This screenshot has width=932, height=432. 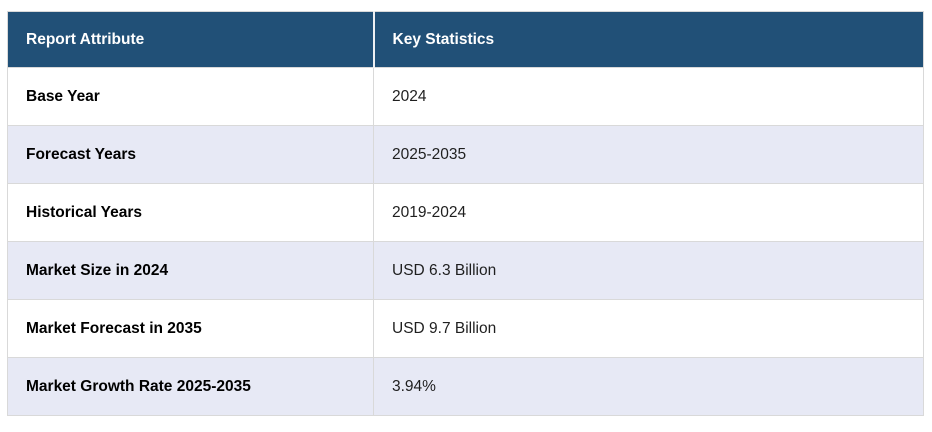 I want to click on value-cell: USD 9.7 Billion, so click(x=648, y=328).